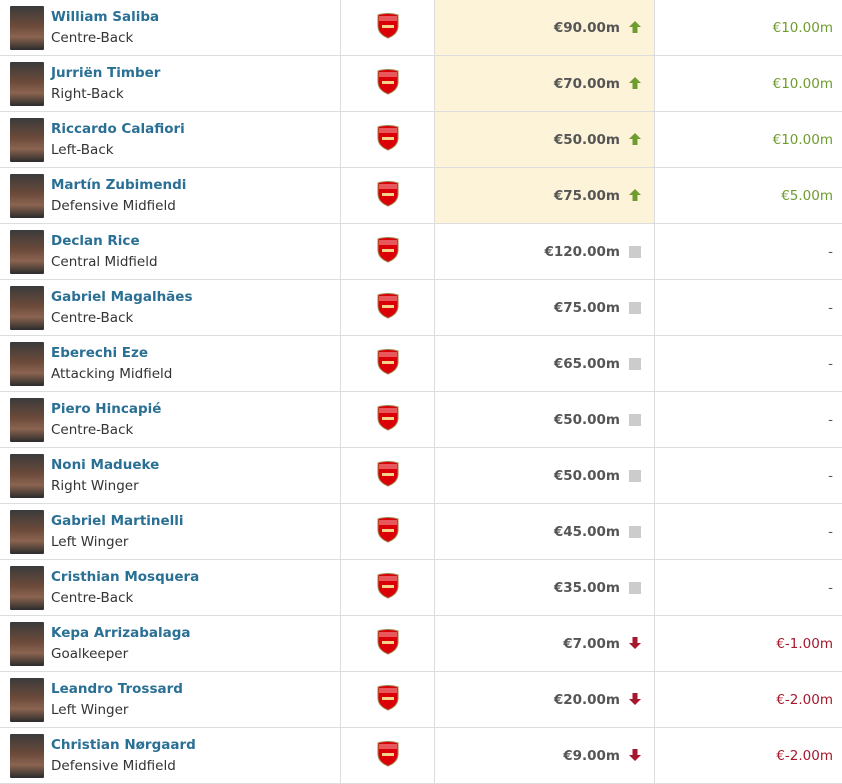 This screenshot has width=842, height=784. Describe the element at coordinates (125, 577) in the screenshot. I see `player-name-link: Cristhian Mosquera` at that location.